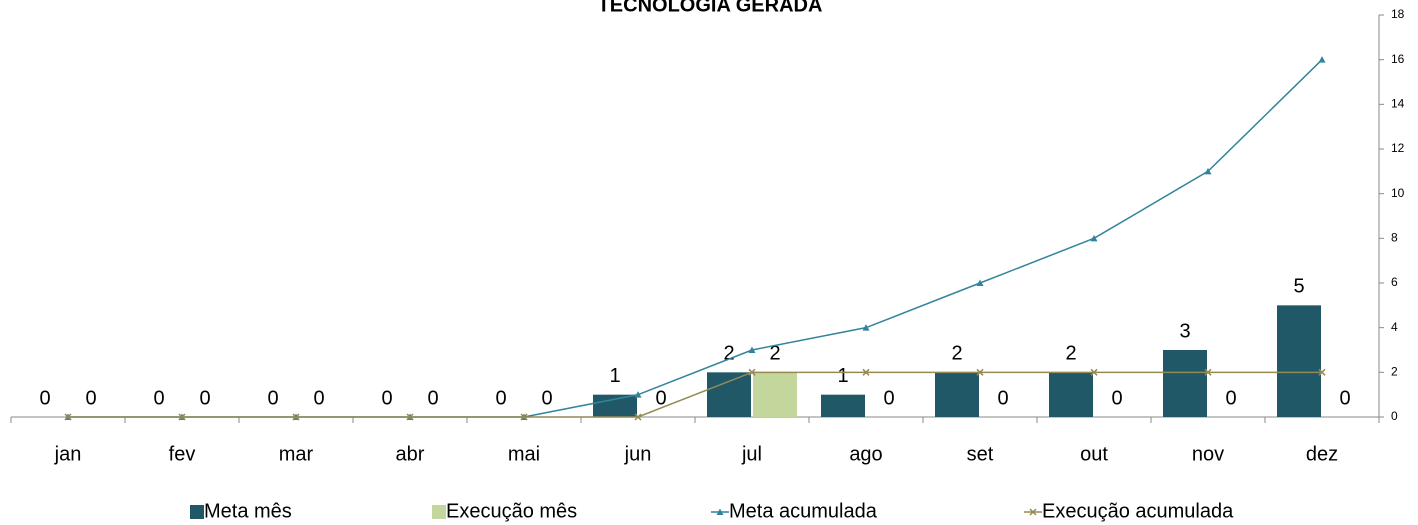  I want to click on legend-label: Execução mês, so click(511, 511).